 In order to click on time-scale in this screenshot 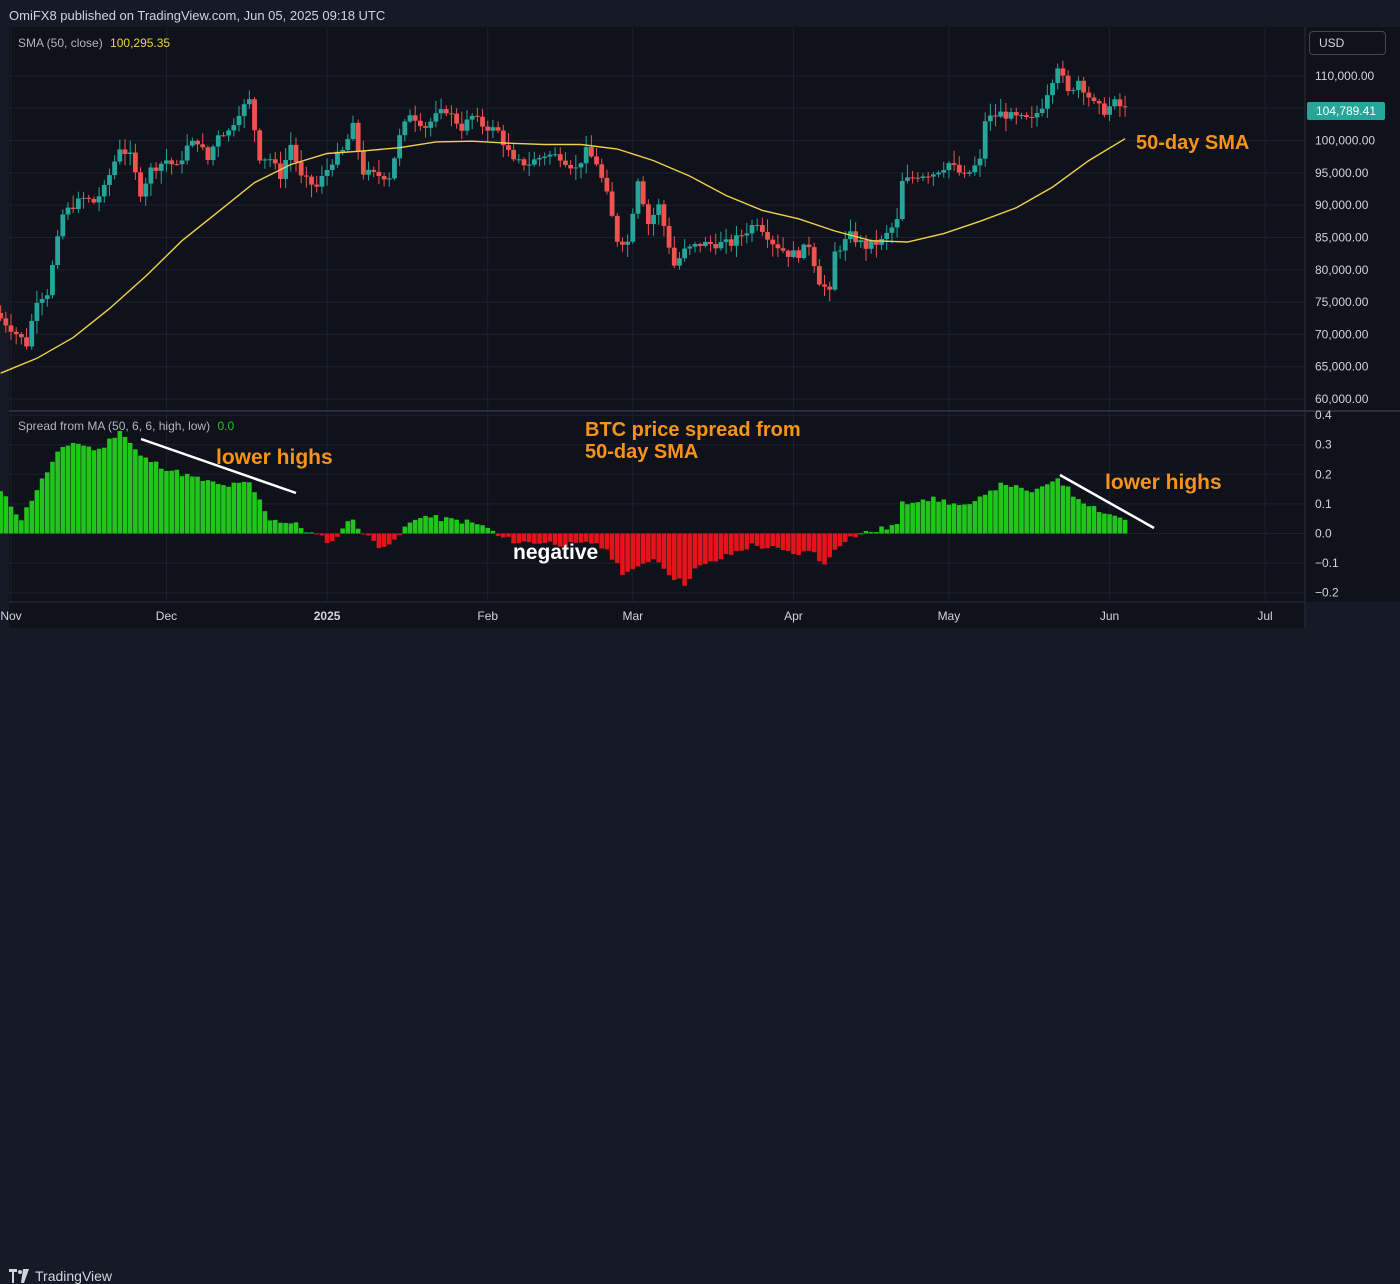, I will do `click(657, 615)`.